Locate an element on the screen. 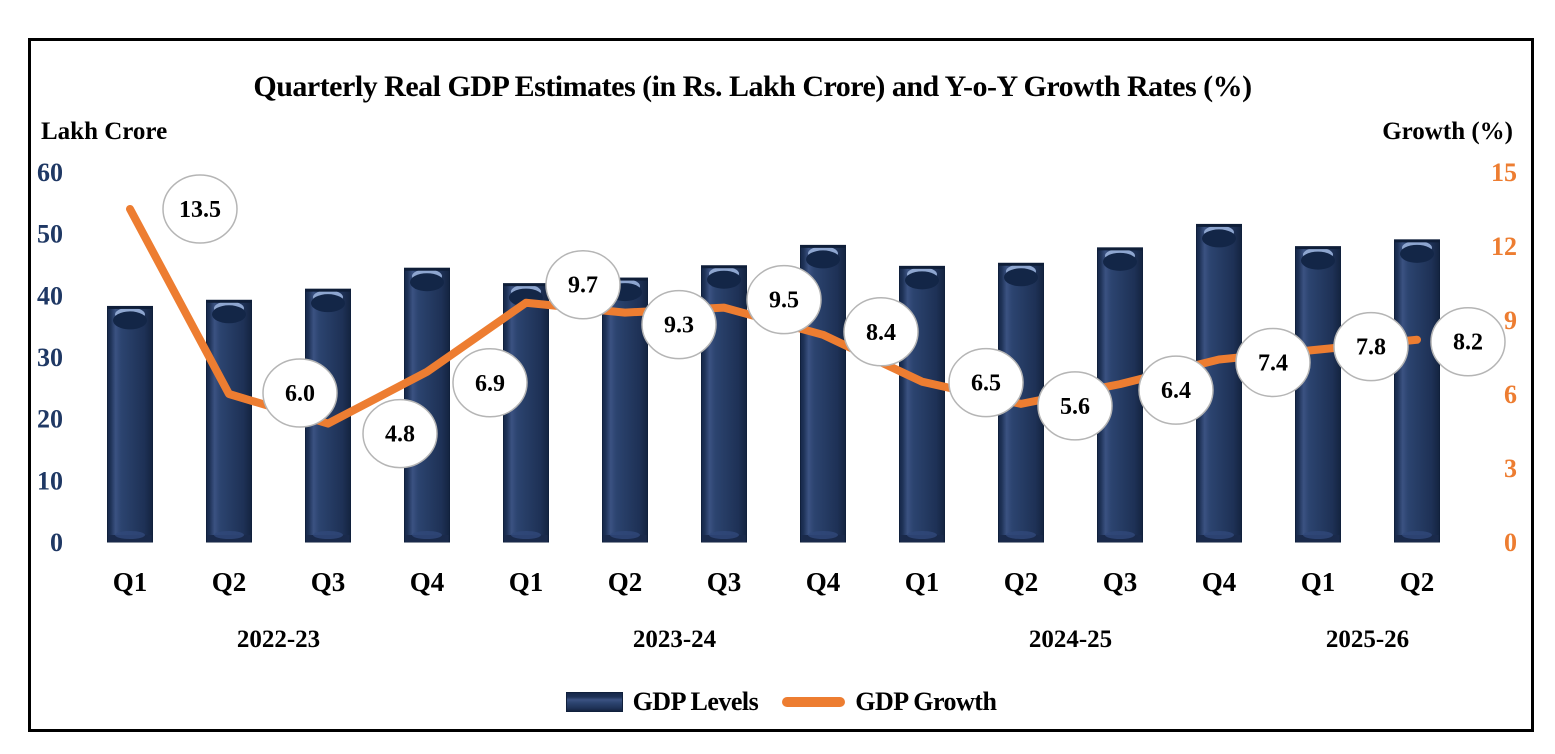 The height and width of the screenshot is (754, 1555). y-axis-tick-left: 50 is located at coordinates (50, 234).